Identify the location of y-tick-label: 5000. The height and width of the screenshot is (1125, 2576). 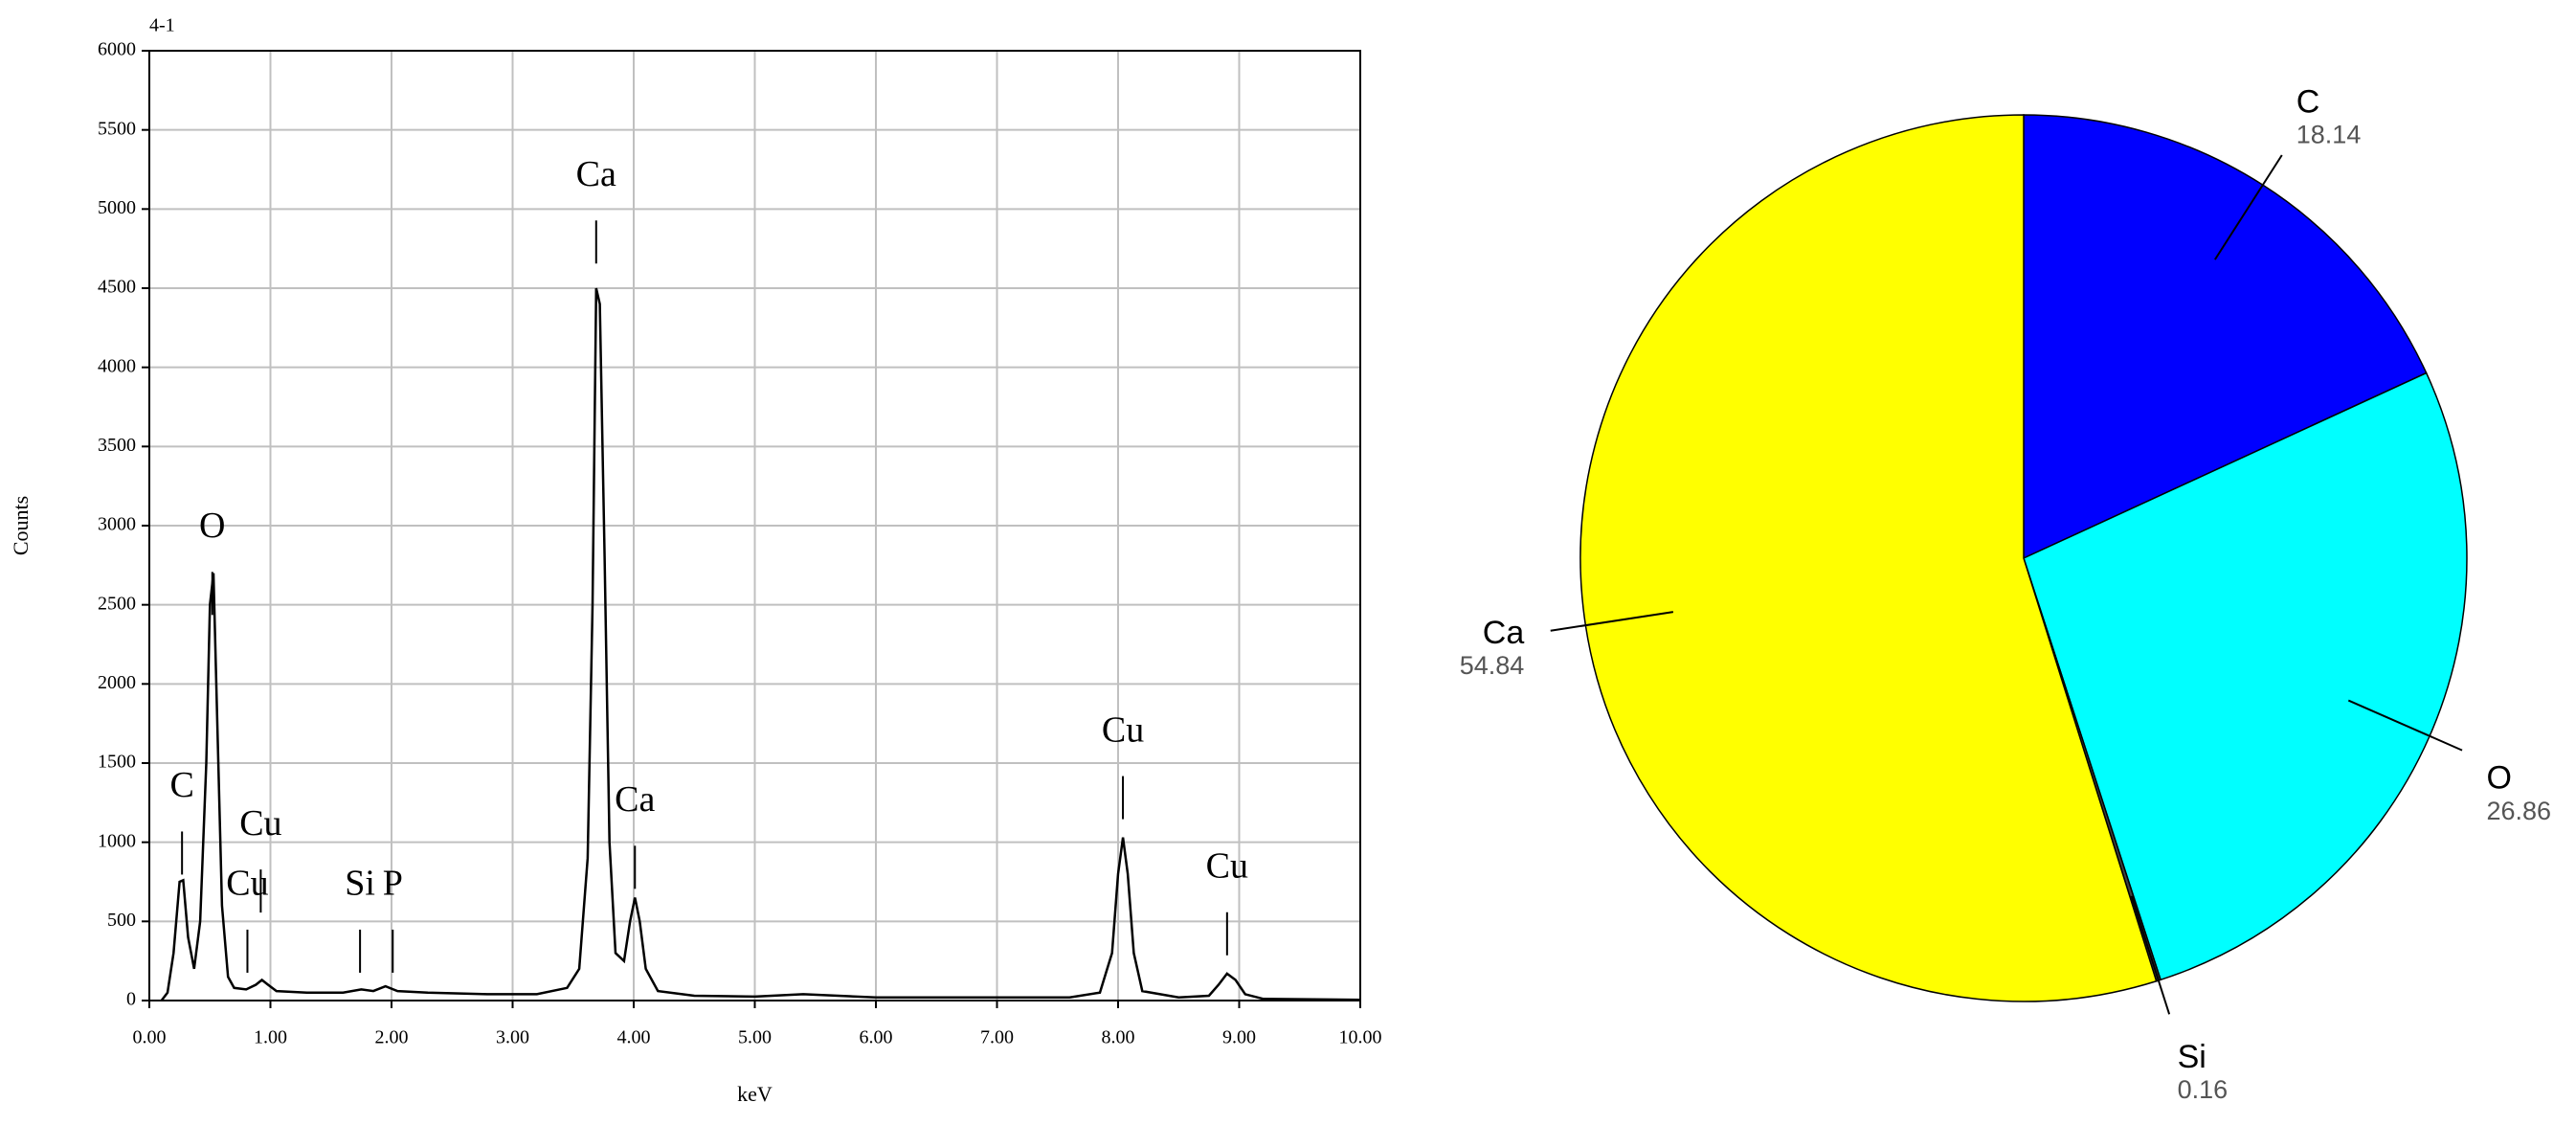
(117, 208).